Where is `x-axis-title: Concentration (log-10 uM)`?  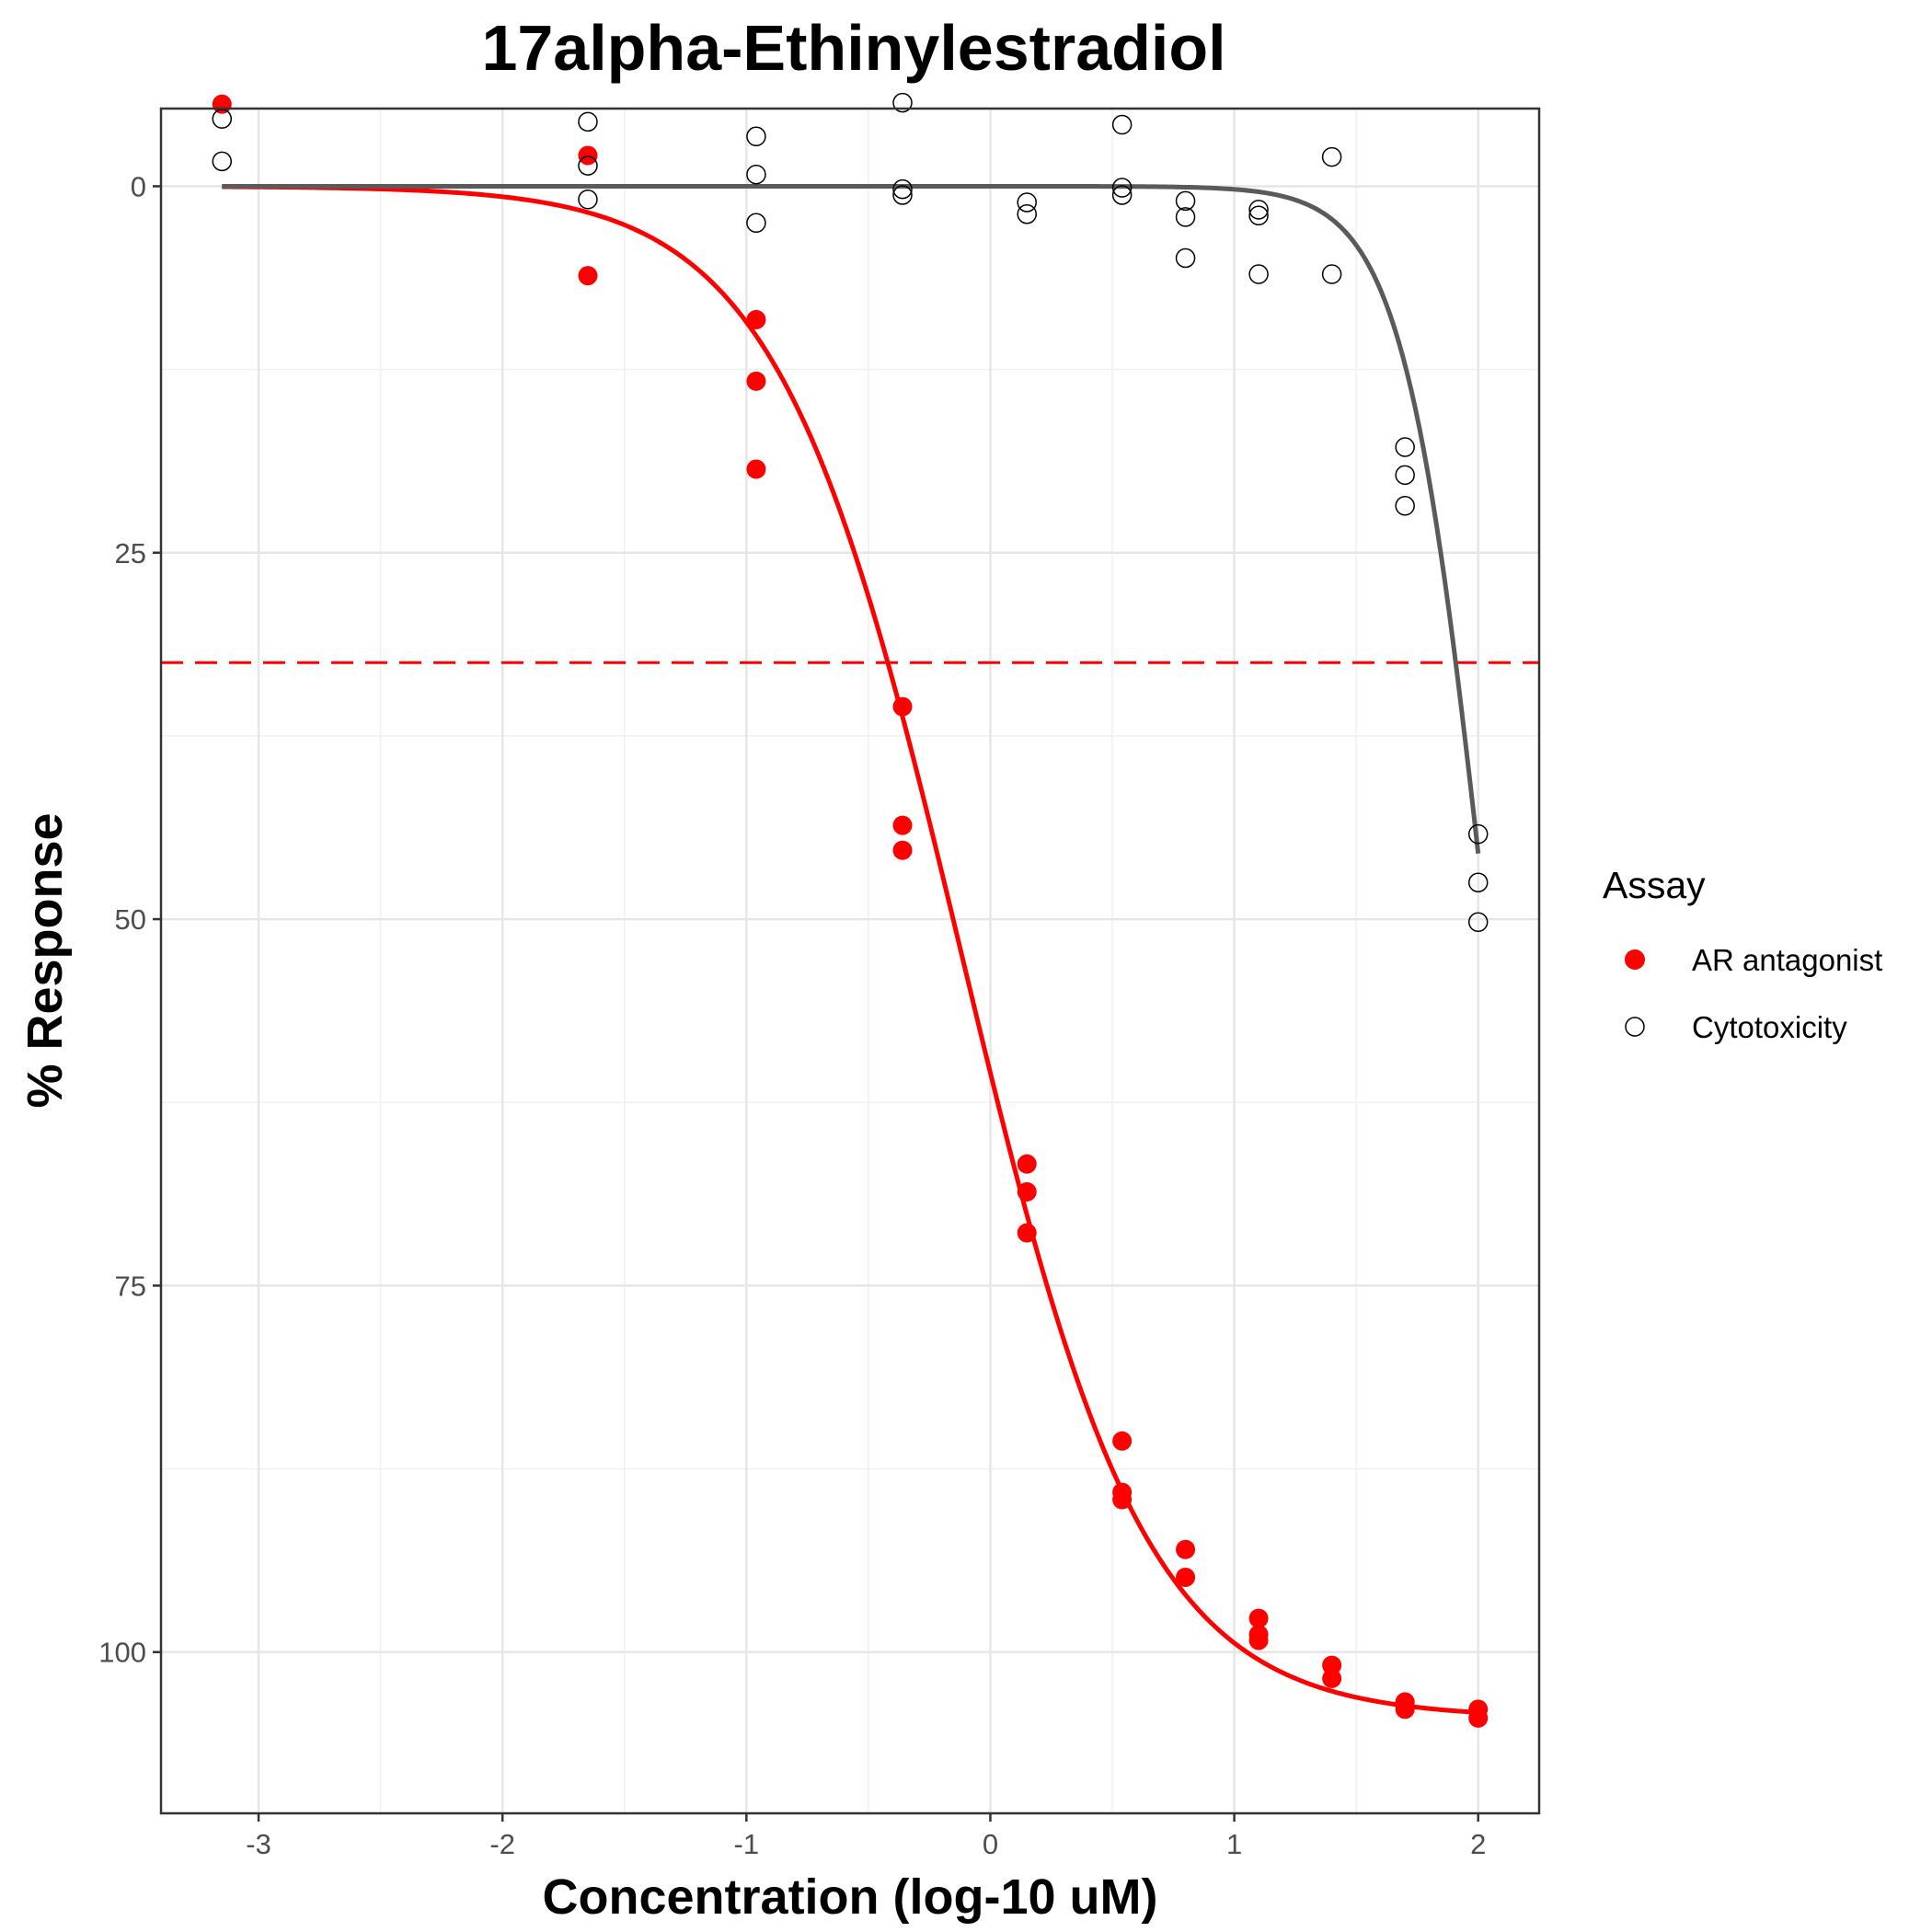 x-axis-title: Concentration (log-10 uM) is located at coordinates (850, 1897).